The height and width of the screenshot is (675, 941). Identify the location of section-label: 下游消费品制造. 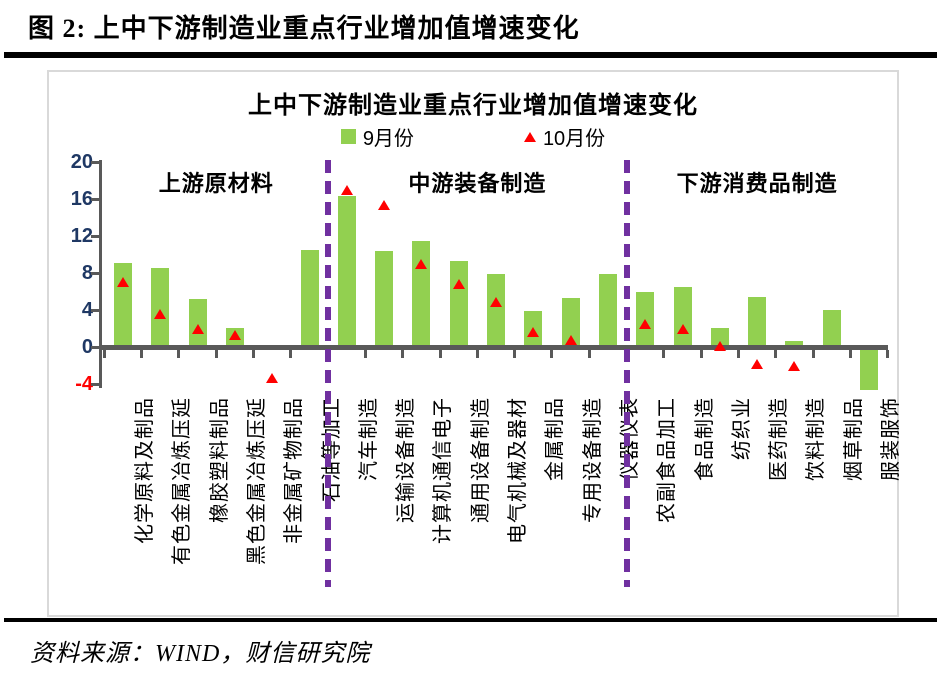
(757, 183).